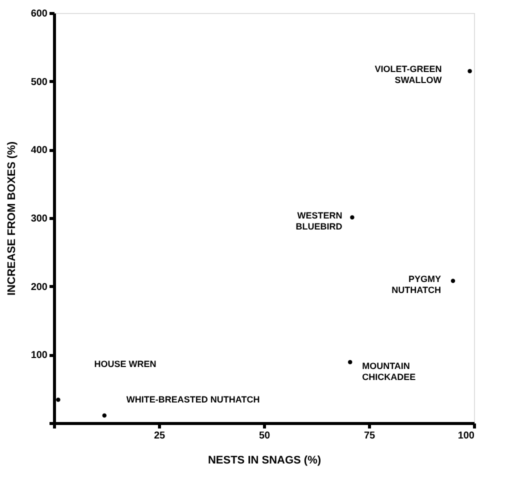  Describe the element at coordinates (319, 221) in the screenshot. I see `annotation: WESTERN BLUEBIRD` at that location.